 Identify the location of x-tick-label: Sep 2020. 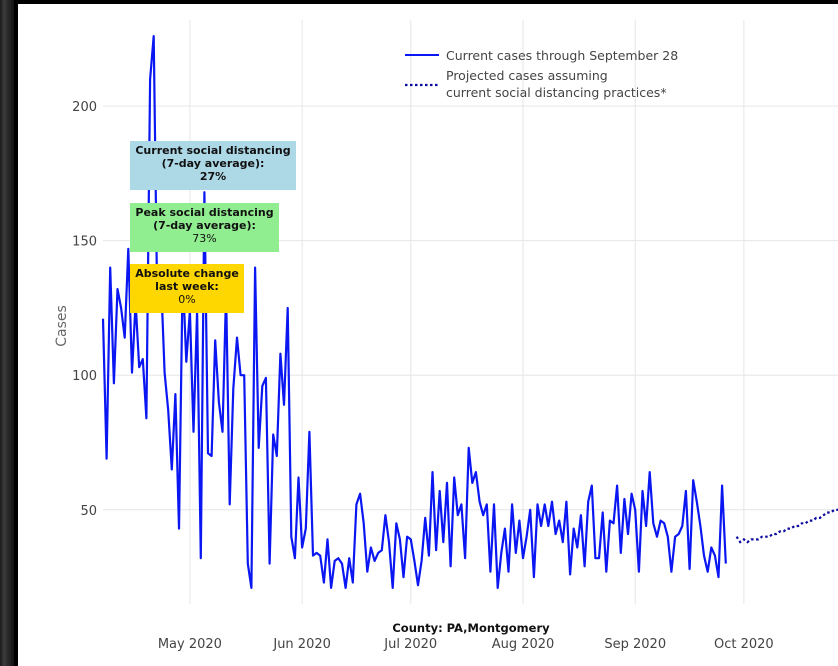
(635, 644).